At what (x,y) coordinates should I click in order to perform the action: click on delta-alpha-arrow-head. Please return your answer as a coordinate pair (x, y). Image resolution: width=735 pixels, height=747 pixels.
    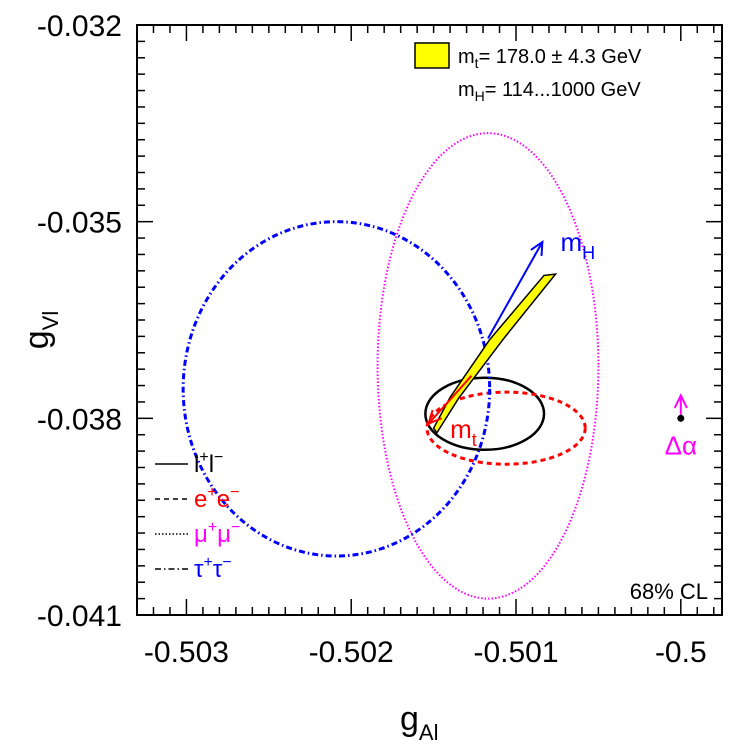
    Looking at the image, I should click on (680, 401).